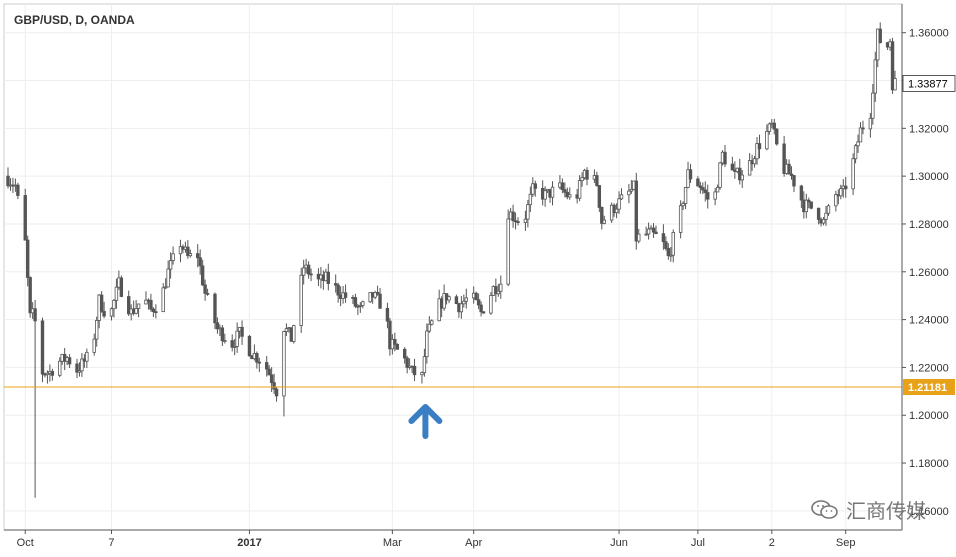  I want to click on y-tick-label: 1.22000, so click(929, 368).